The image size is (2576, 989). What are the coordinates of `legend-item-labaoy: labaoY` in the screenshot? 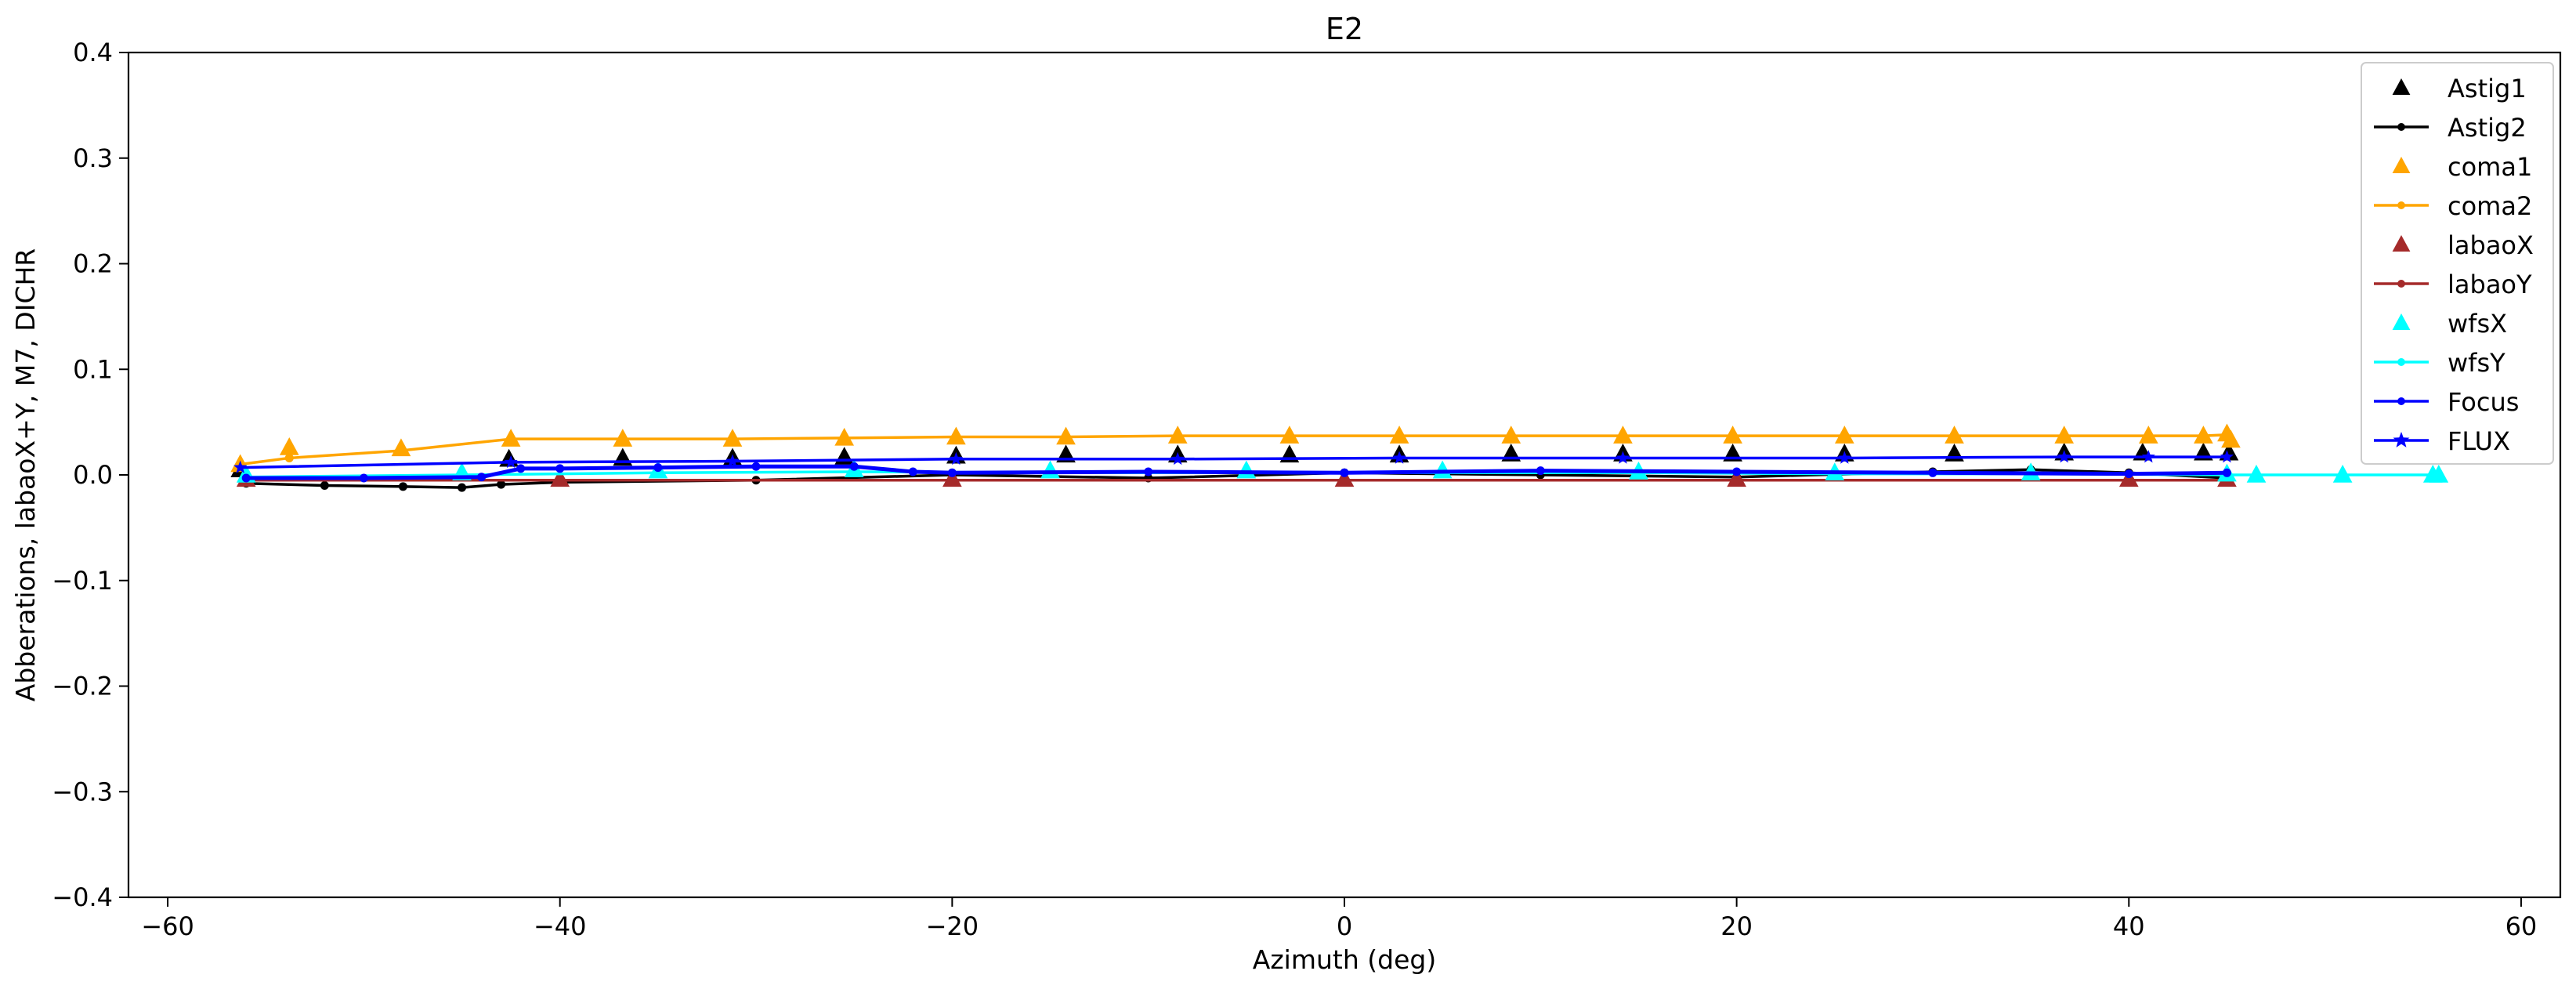 It's located at (2453, 284).